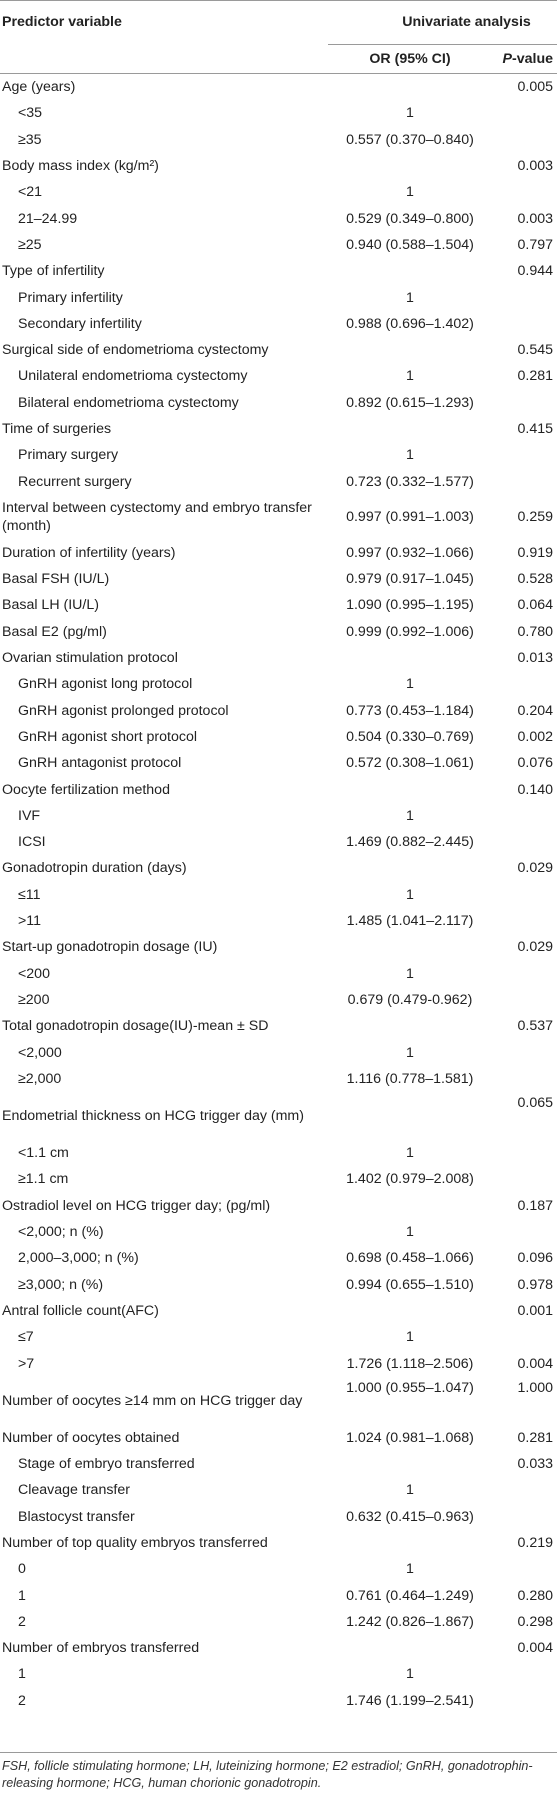  Describe the element at coordinates (535, 1648) in the screenshot. I see `row-p-value: 0.004` at that location.